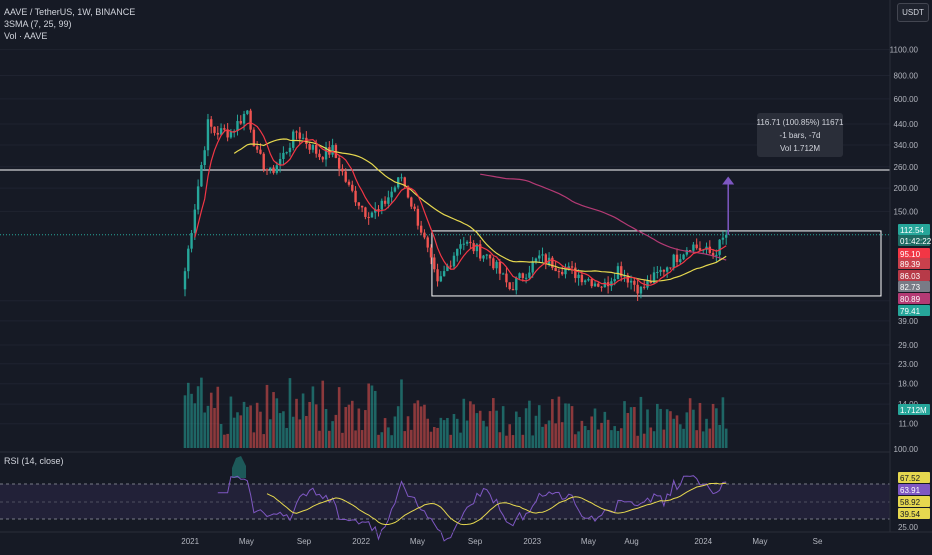 This screenshot has height=555, width=932. Describe the element at coordinates (914, 298) in the screenshot. I see `sma-badge` at that location.